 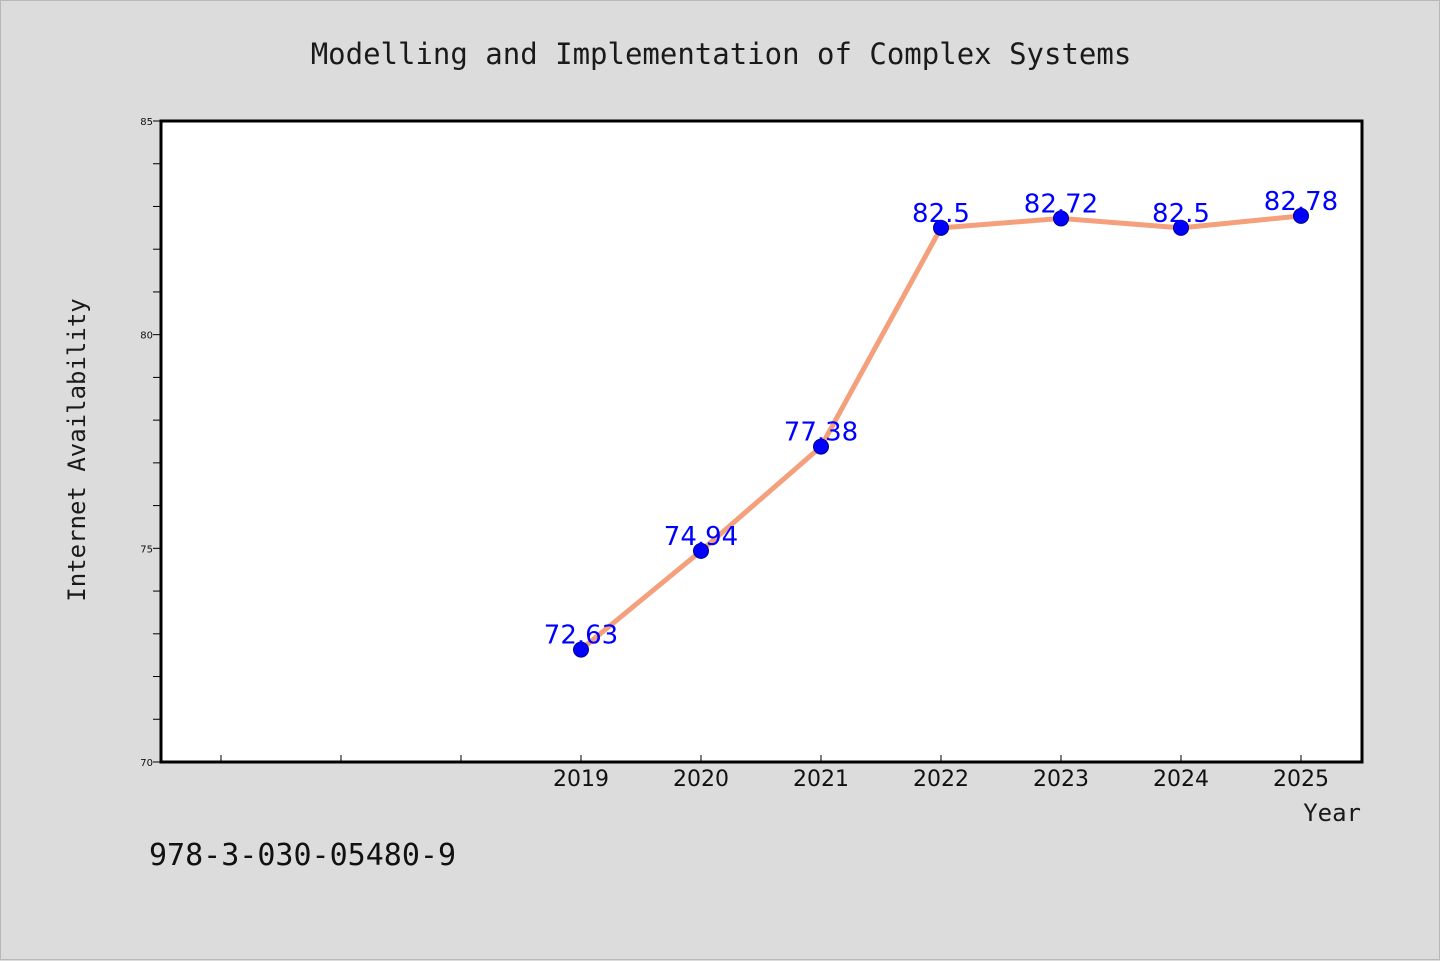 I want to click on y-tick-label: 80, so click(x=146, y=336).